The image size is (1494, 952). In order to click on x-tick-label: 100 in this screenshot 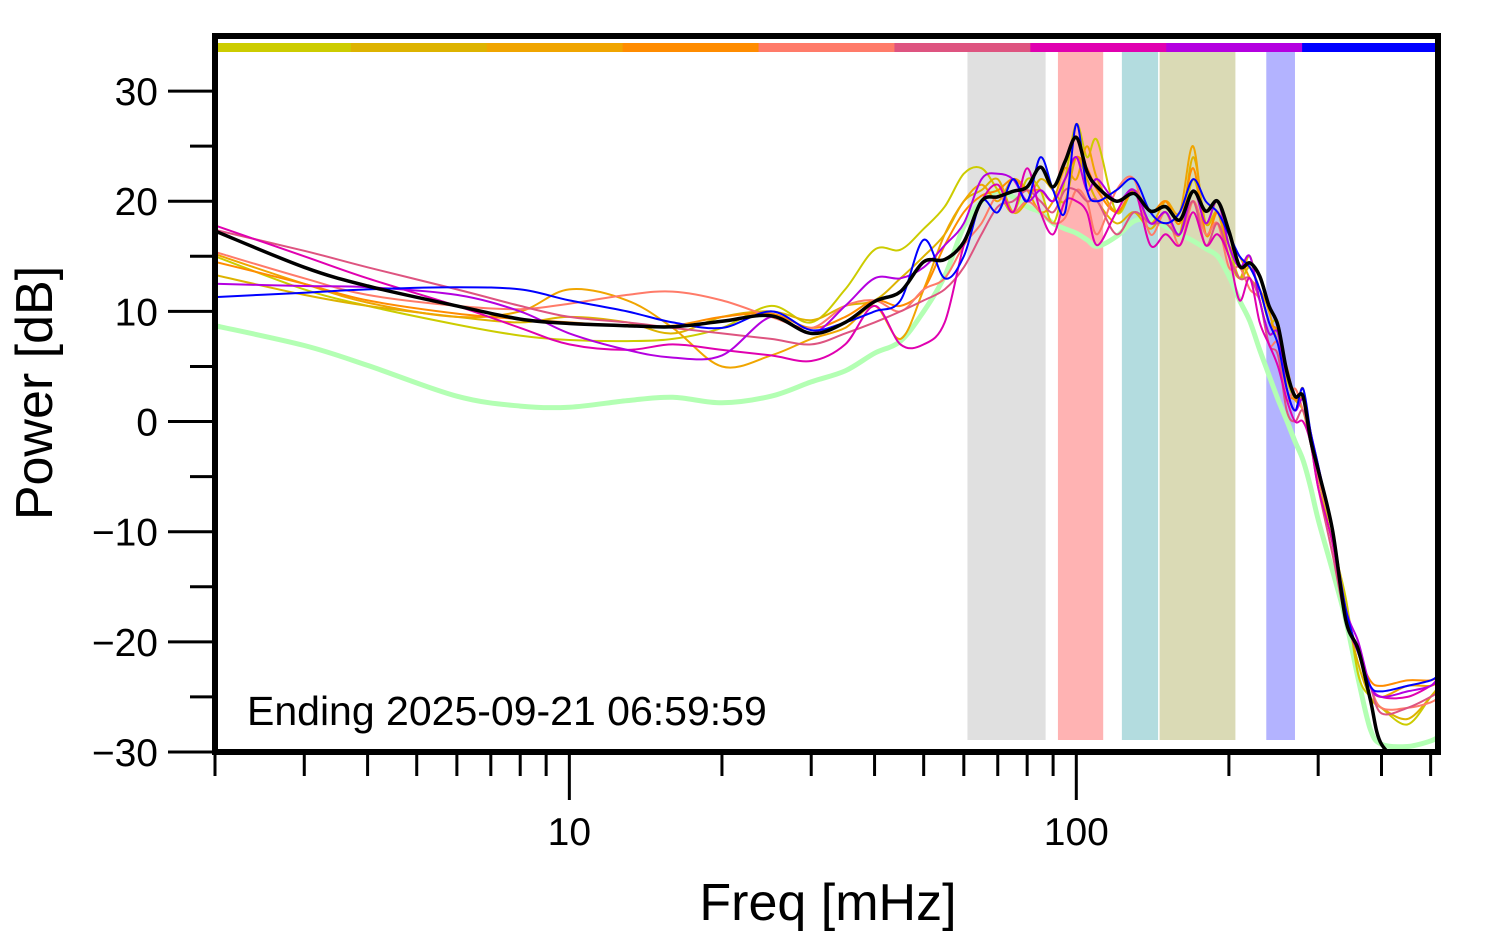, I will do `click(1076, 832)`.